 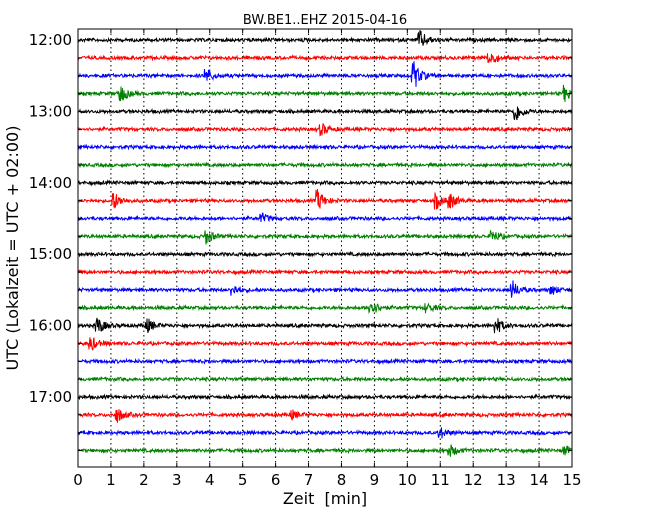 I want to click on y-axis-label: UTC (Lokalzeit = UTC + 02:00), so click(x=12, y=248).